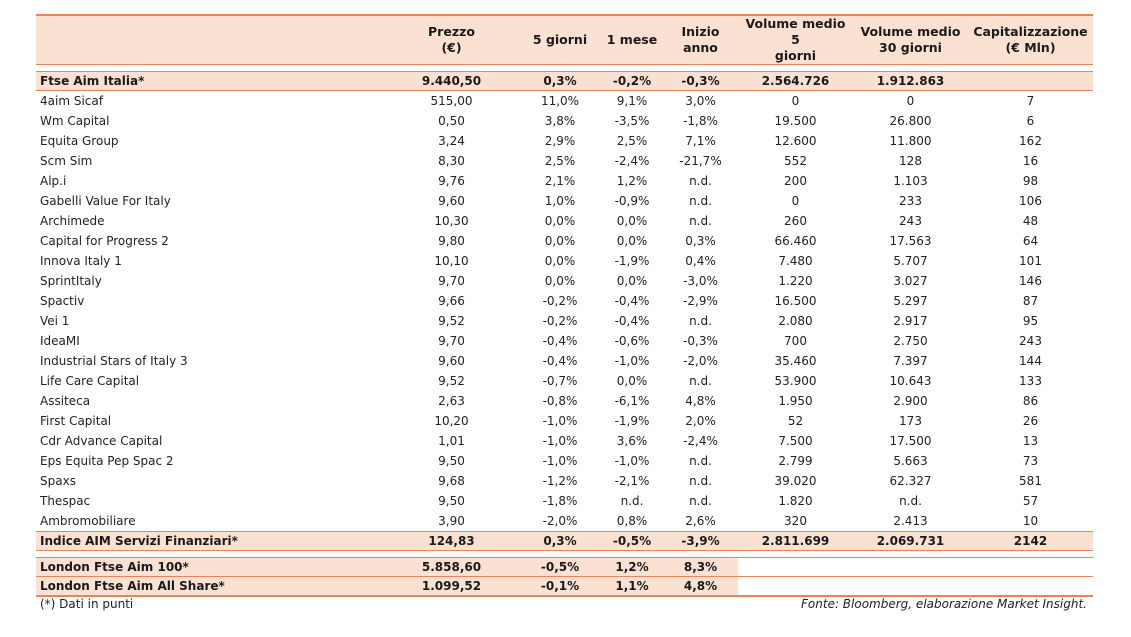  I want to click on column-header: Prezzo (€), so click(451, 39).